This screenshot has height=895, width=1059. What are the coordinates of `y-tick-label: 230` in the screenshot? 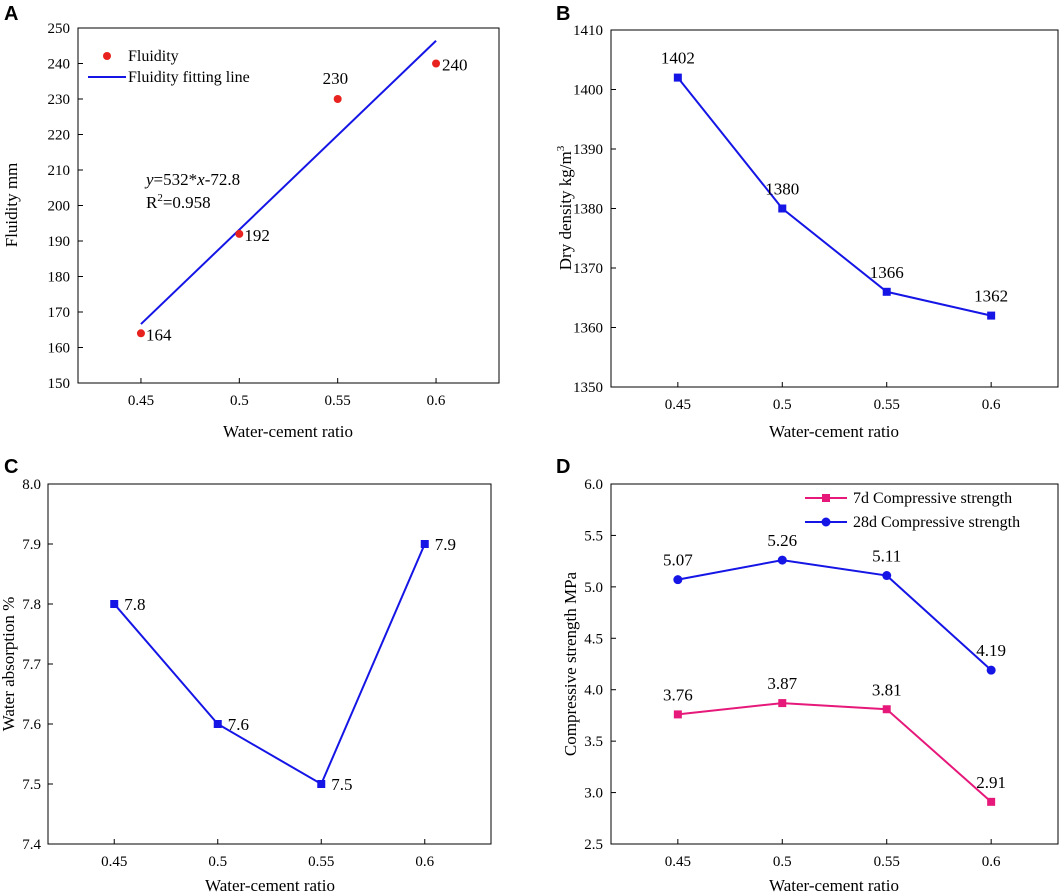 It's located at (59, 100).